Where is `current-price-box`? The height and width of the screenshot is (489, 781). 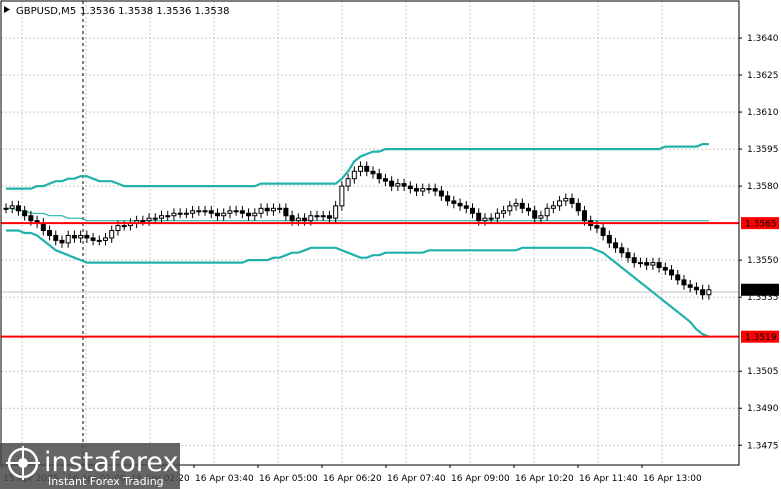
current-price-box is located at coordinates (760, 289).